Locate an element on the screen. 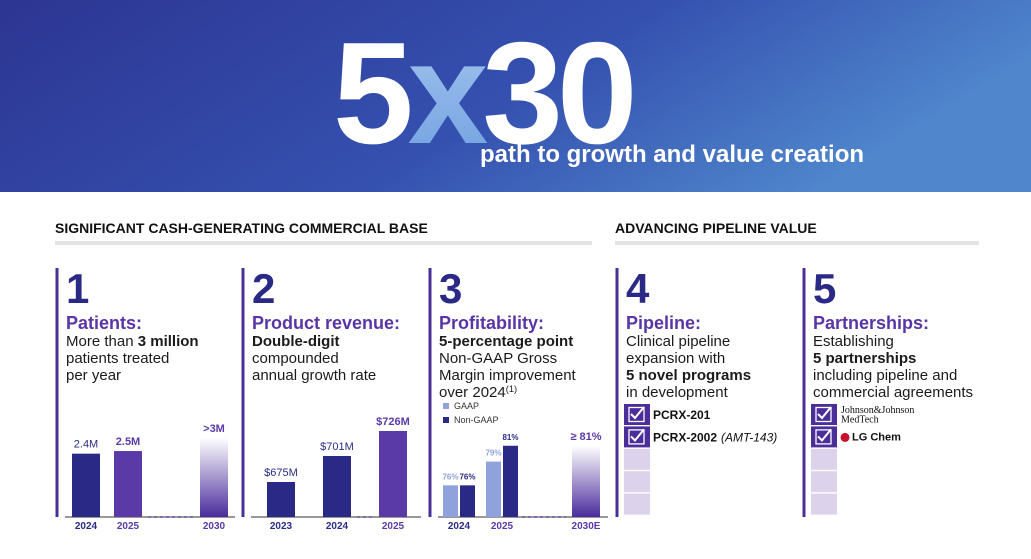 This screenshot has height=559, width=1031. text-line: commercial agreements is located at coordinates (893, 392).